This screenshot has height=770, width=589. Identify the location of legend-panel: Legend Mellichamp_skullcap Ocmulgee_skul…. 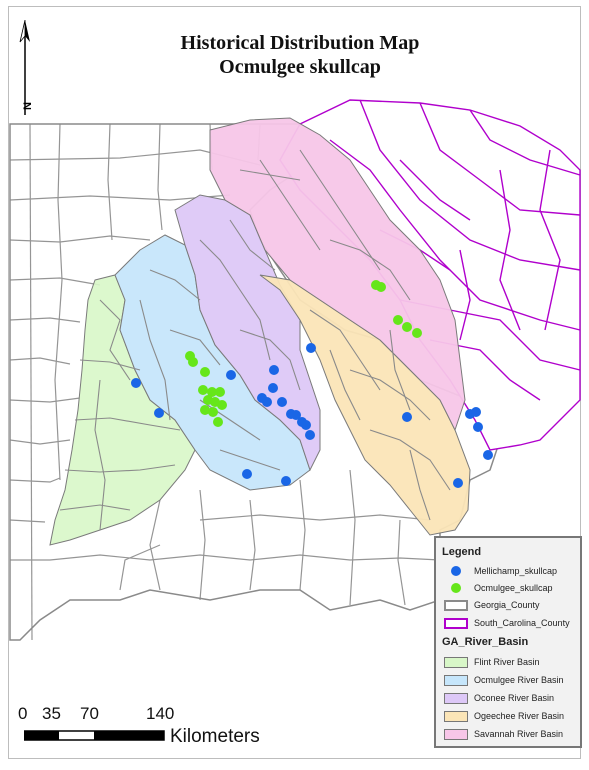
(508, 642).